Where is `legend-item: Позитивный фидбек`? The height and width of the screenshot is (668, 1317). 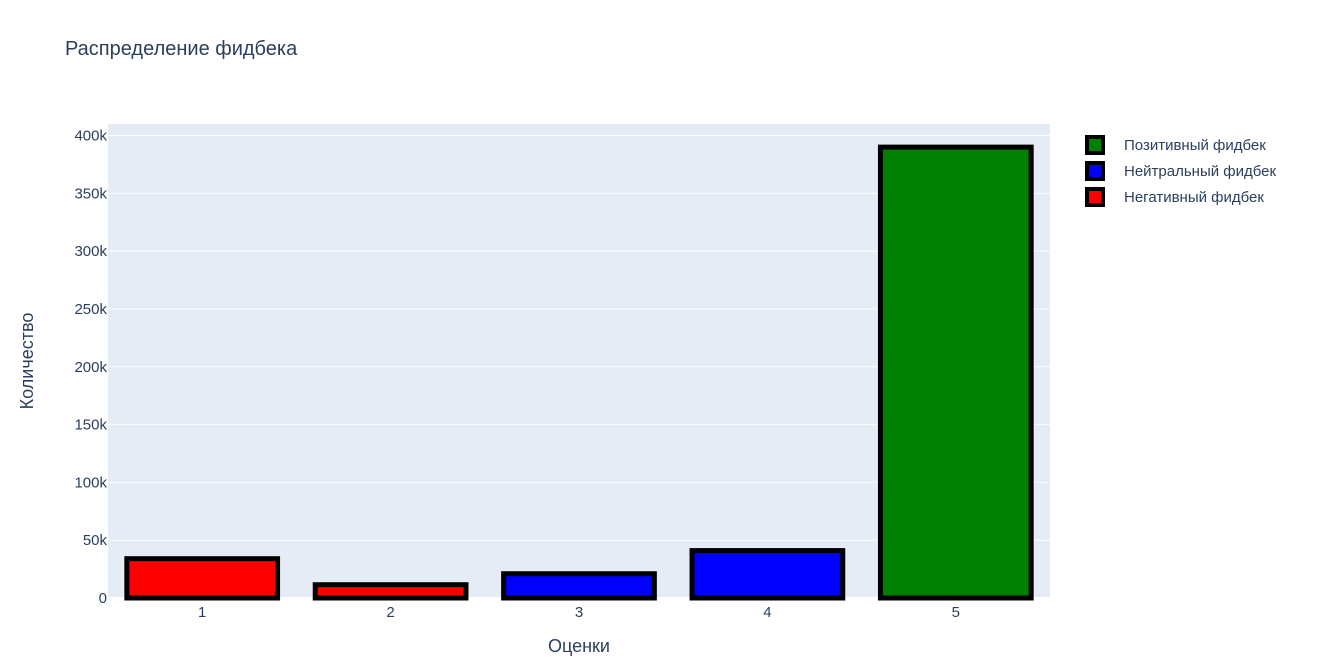
legend-item: Позитивный фидбек is located at coordinates (1175, 145).